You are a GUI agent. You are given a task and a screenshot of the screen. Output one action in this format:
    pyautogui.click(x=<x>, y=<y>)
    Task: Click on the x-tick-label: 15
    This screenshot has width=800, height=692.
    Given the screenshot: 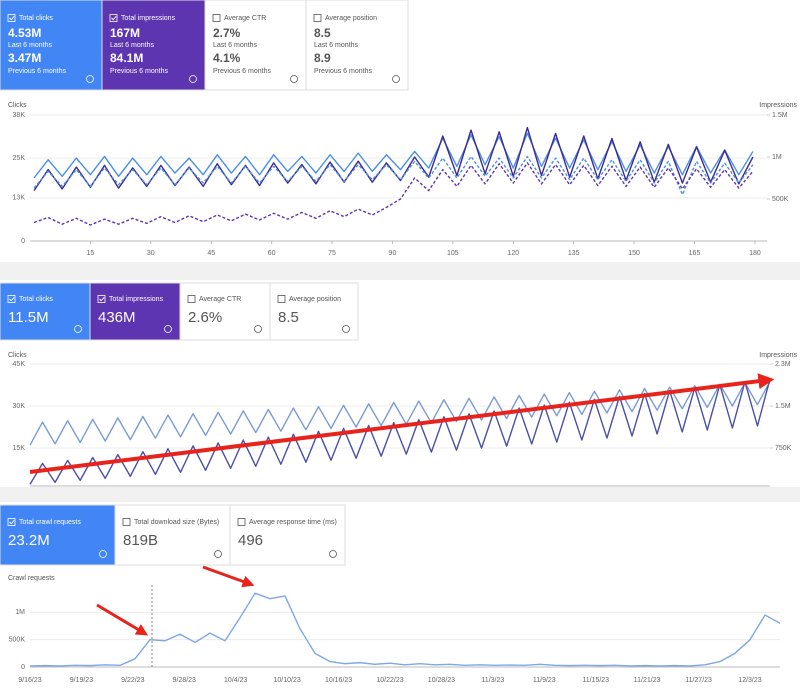 What is the action you would take?
    pyautogui.click(x=91, y=253)
    